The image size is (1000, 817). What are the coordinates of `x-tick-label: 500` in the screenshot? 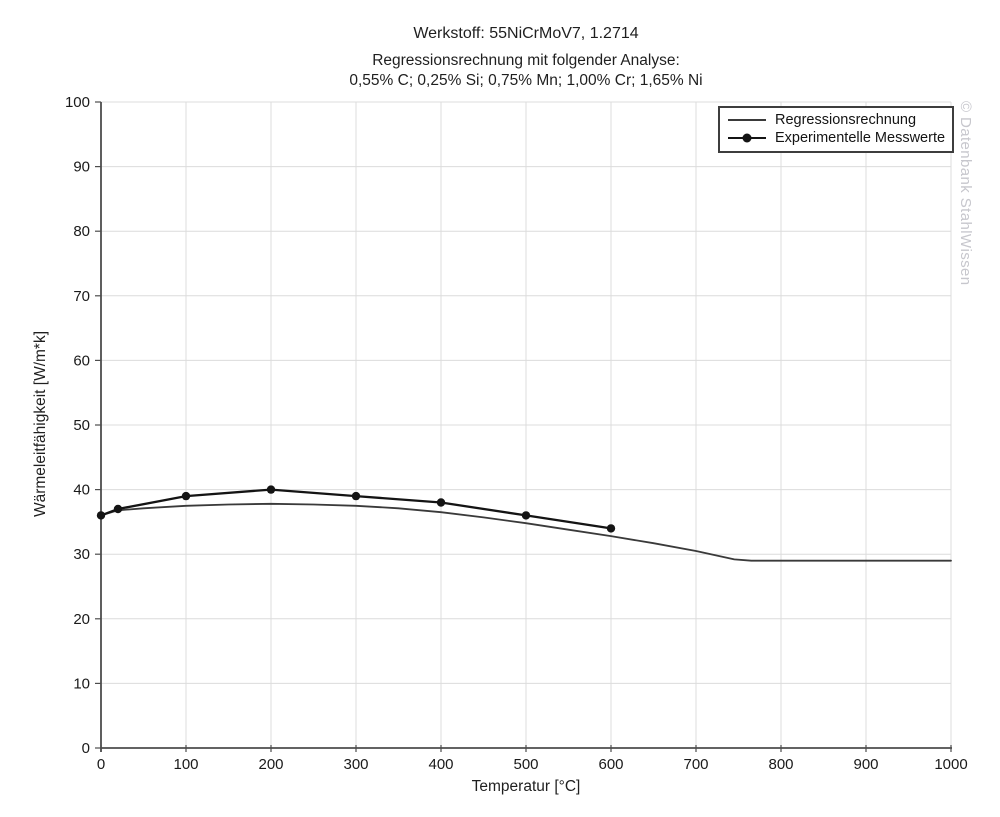 It's located at (525, 764).